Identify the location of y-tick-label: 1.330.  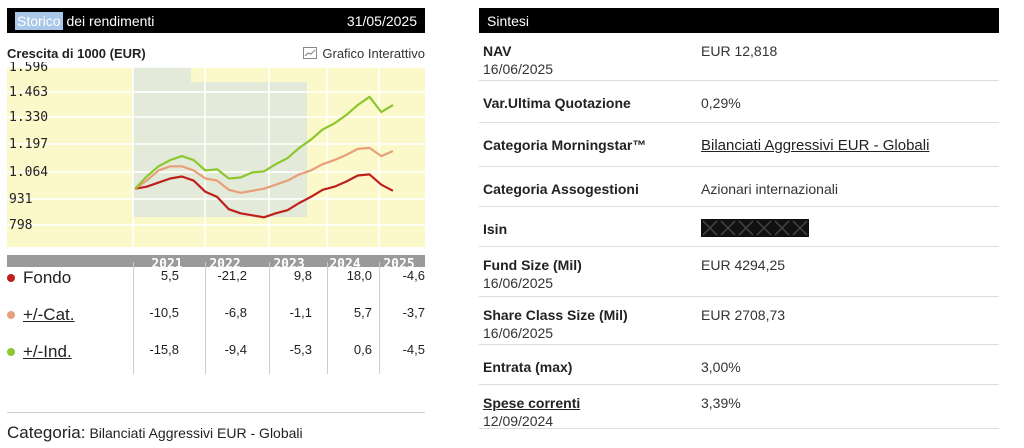
(28, 117).